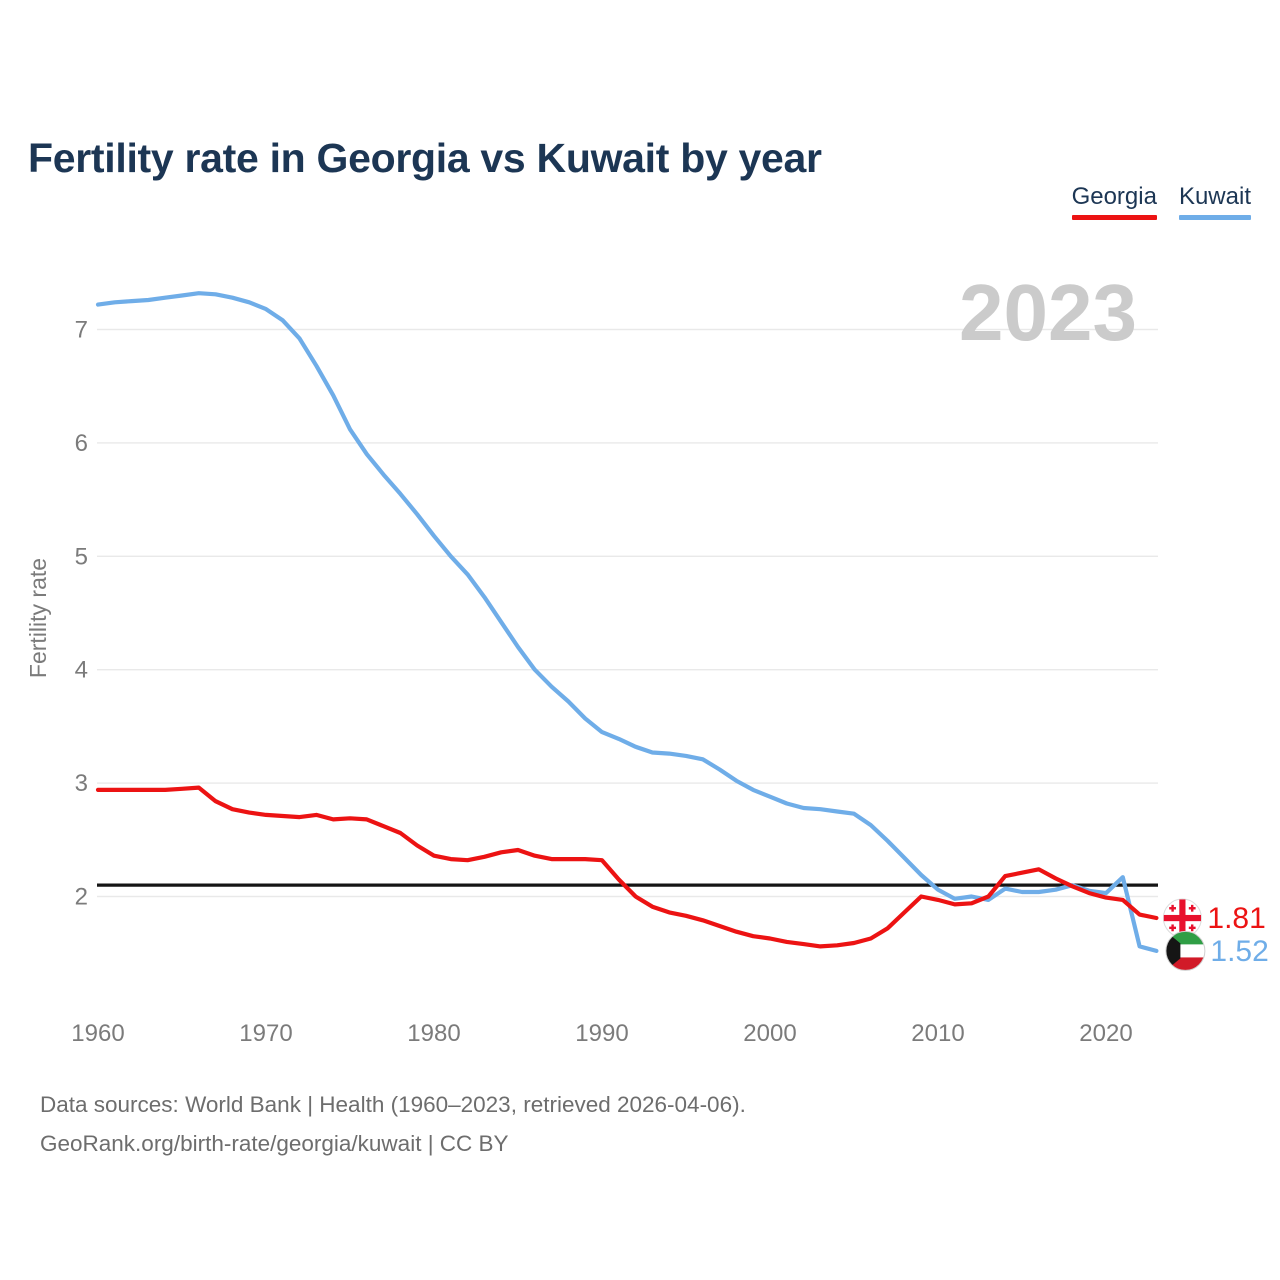  Describe the element at coordinates (1214, 217) in the screenshot. I see `legend-swatch-kuwait` at that location.